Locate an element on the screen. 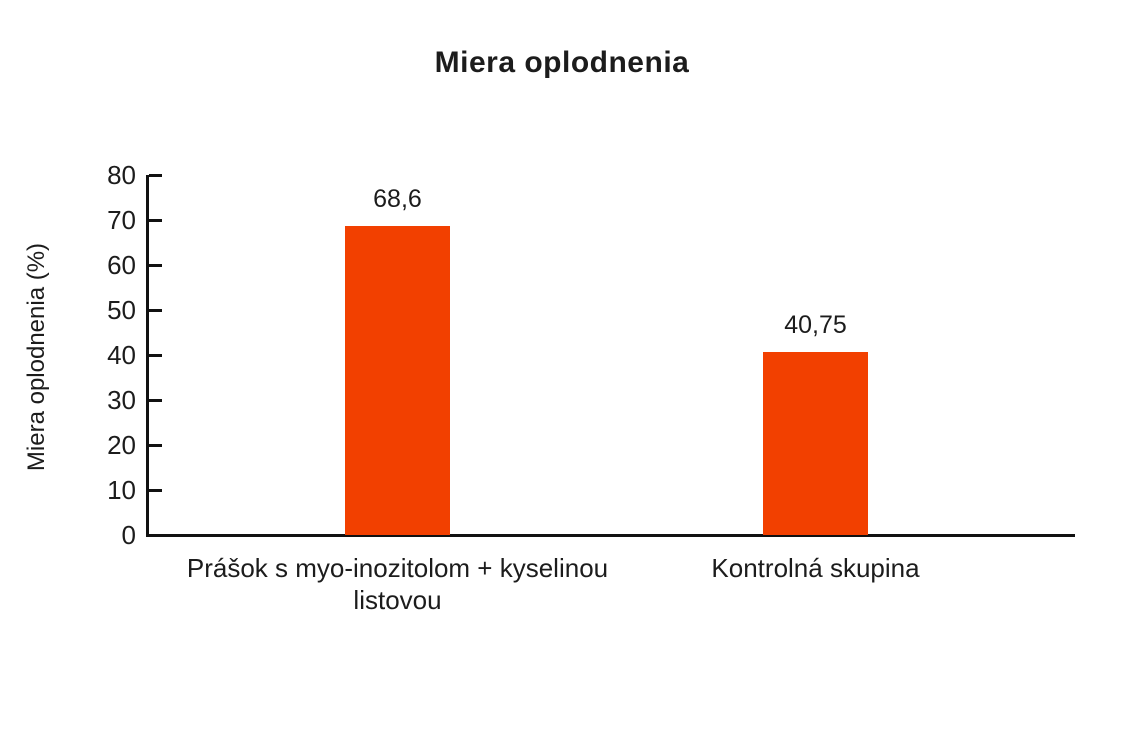 The height and width of the screenshot is (749, 1124). y-tick-label-30: 30 is located at coordinates (121, 400).